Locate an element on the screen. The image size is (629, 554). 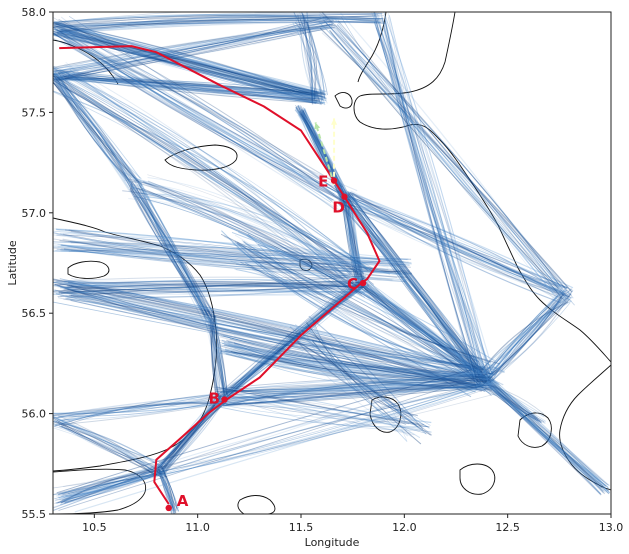
waypoint-label-c: C is located at coordinates (352, 284).